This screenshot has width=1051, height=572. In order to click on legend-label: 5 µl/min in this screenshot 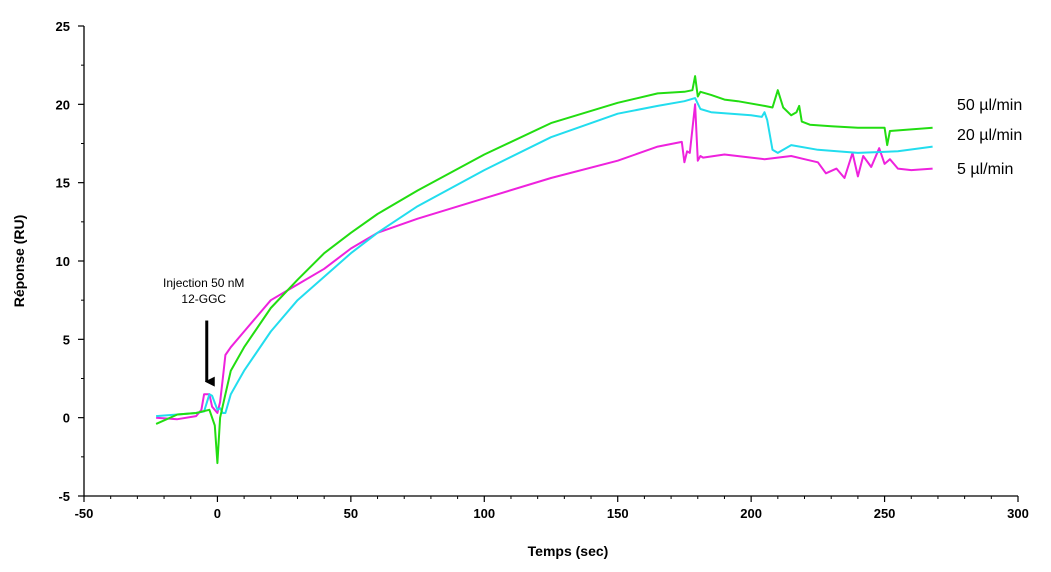, I will do `click(985, 169)`.